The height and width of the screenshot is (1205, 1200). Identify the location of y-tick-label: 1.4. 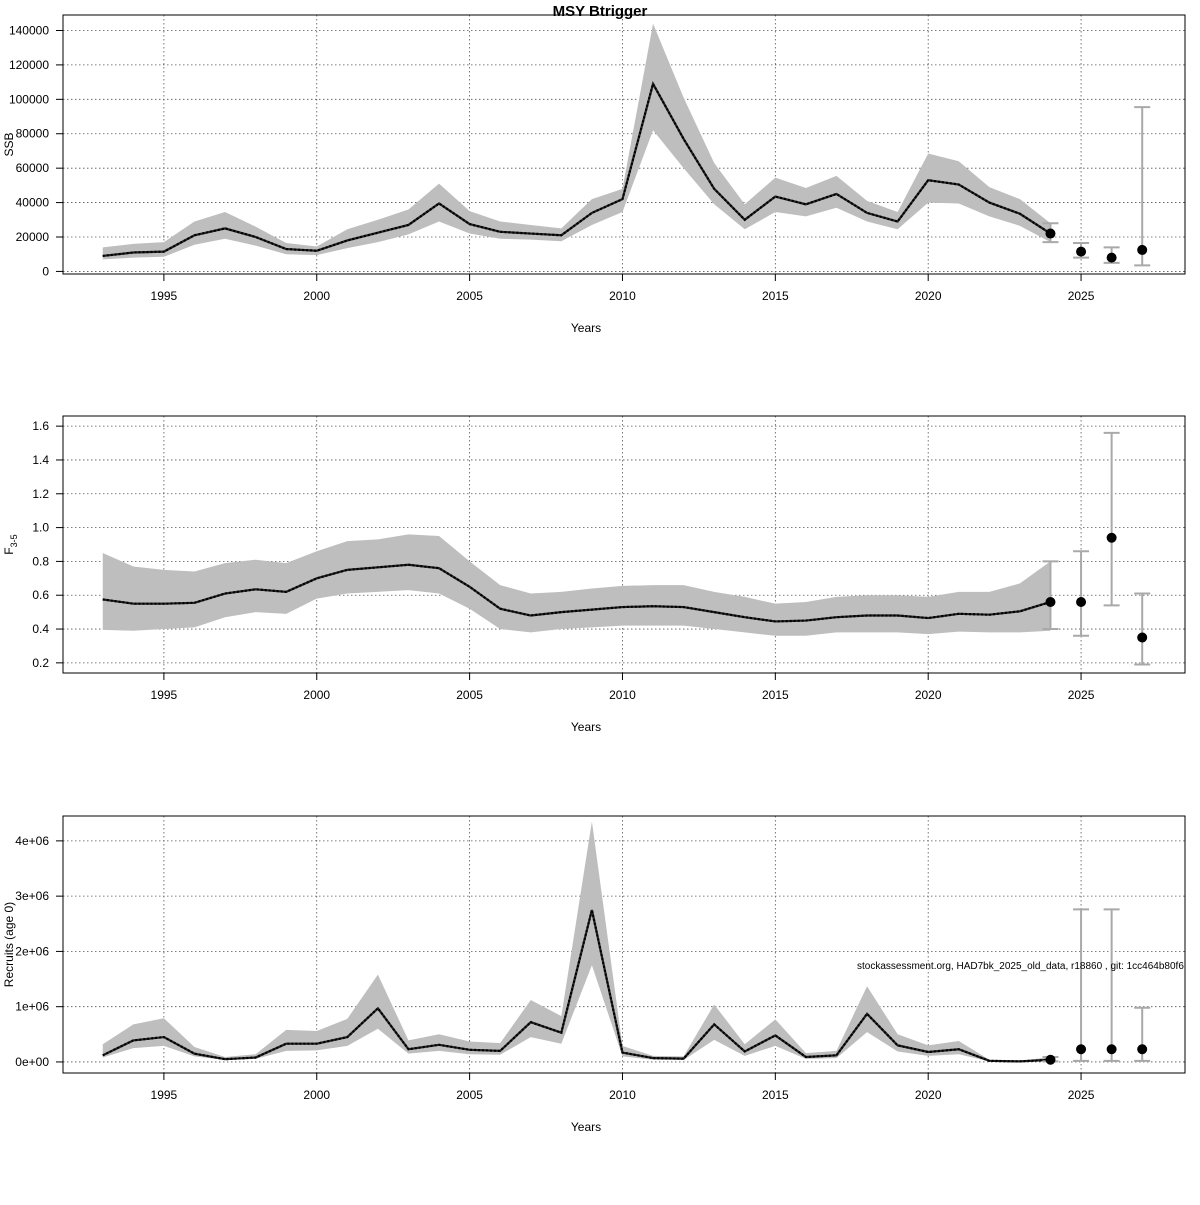
(40, 460).